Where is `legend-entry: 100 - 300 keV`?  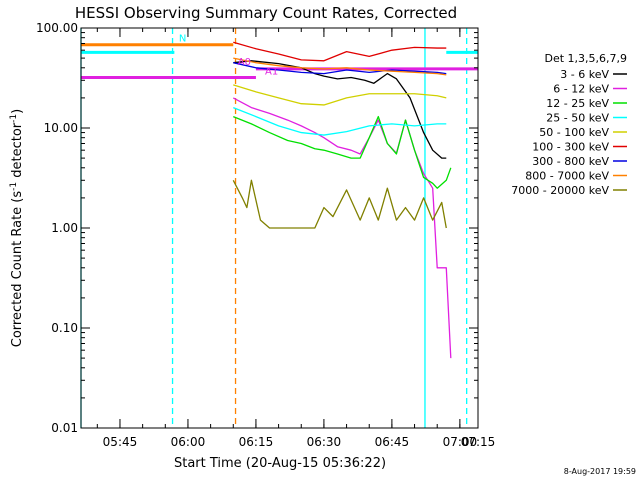 legend-entry: 100 - 300 keV is located at coordinates (570, 147).